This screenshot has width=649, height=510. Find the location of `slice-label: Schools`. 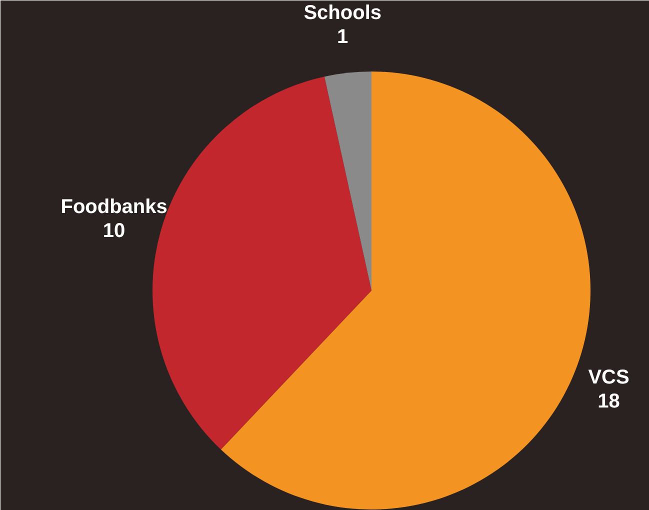

slice-label: Schools is located at coordinates (343, 13).